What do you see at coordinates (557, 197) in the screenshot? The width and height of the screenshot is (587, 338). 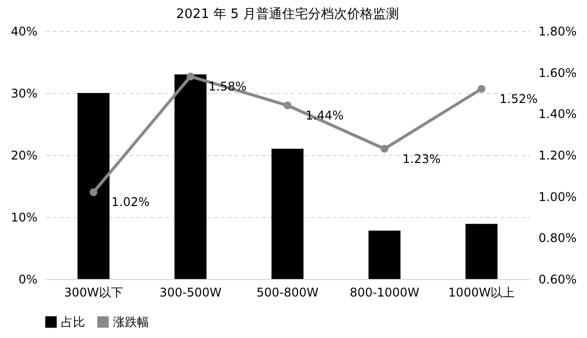 I see `y2-tick-label: 1.00%` at bounding box center [557, 197].